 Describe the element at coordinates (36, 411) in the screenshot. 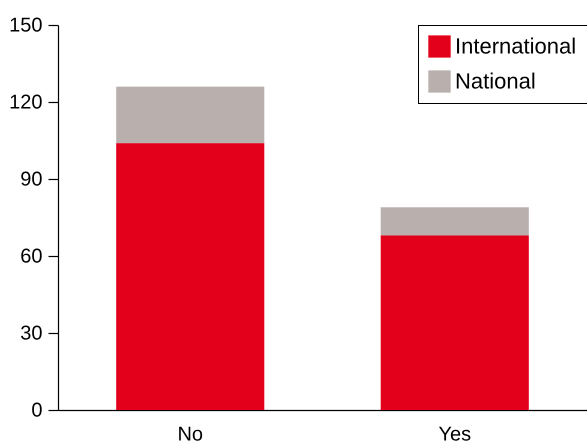

I see `y-tick-label: 0` at that location.